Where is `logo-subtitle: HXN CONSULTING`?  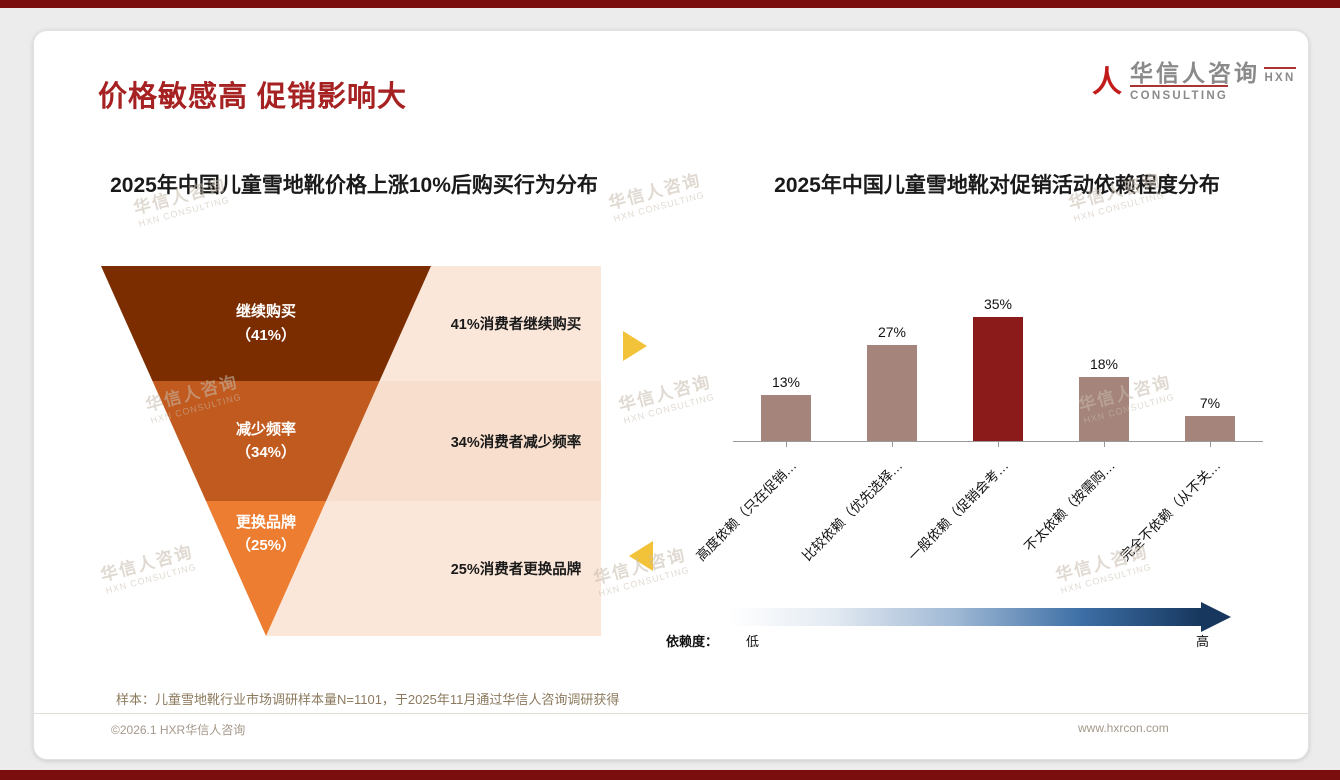 logo-subtitle: HXN CONSULTING is located at coordinates (1213, 85).